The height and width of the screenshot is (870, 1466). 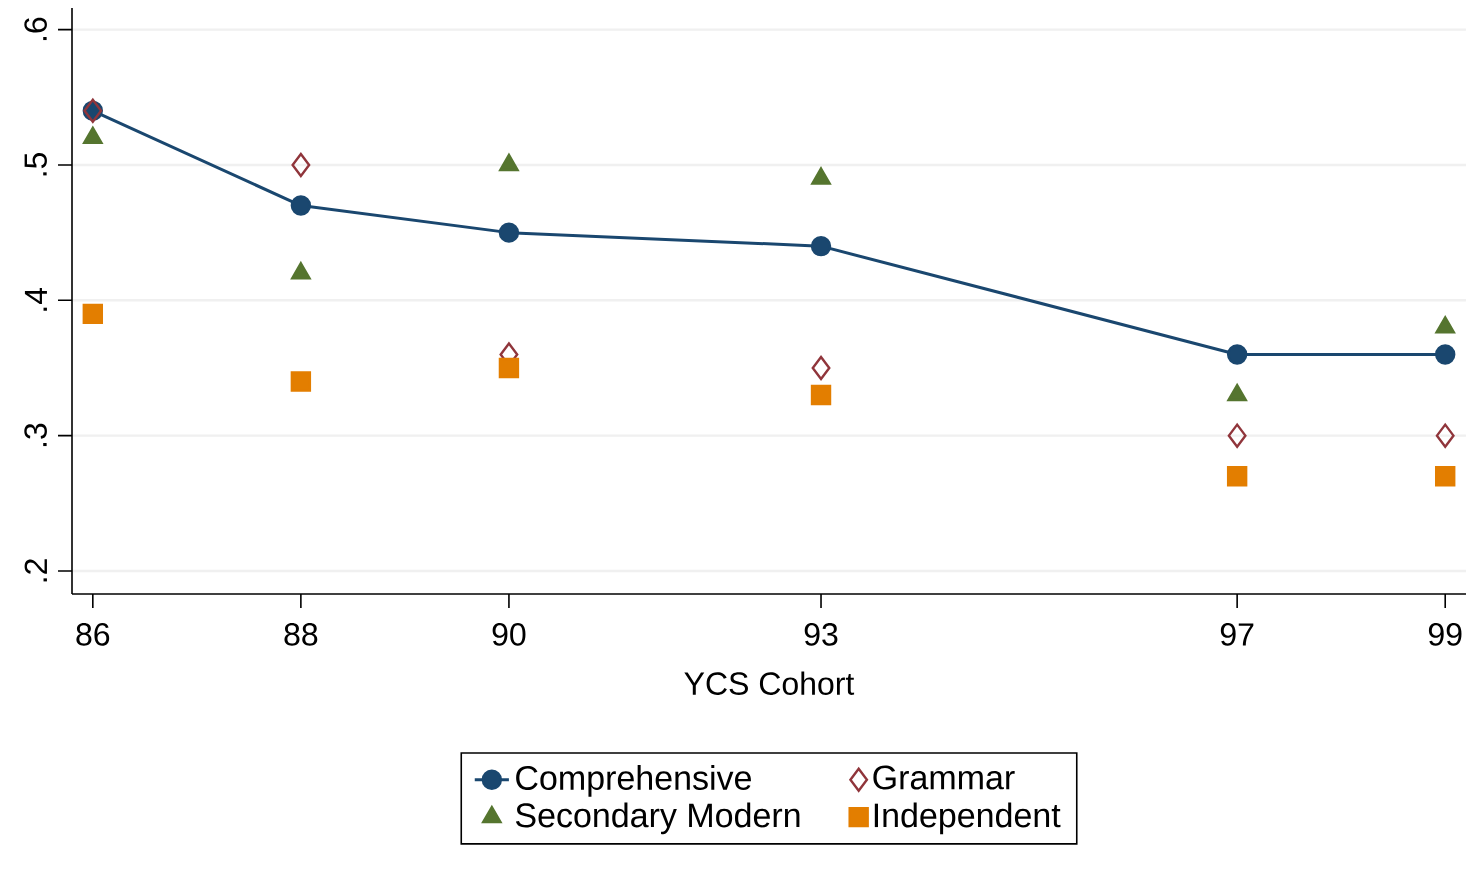 I want to click on x-tick-label: 93, so click(x=821, y=634).